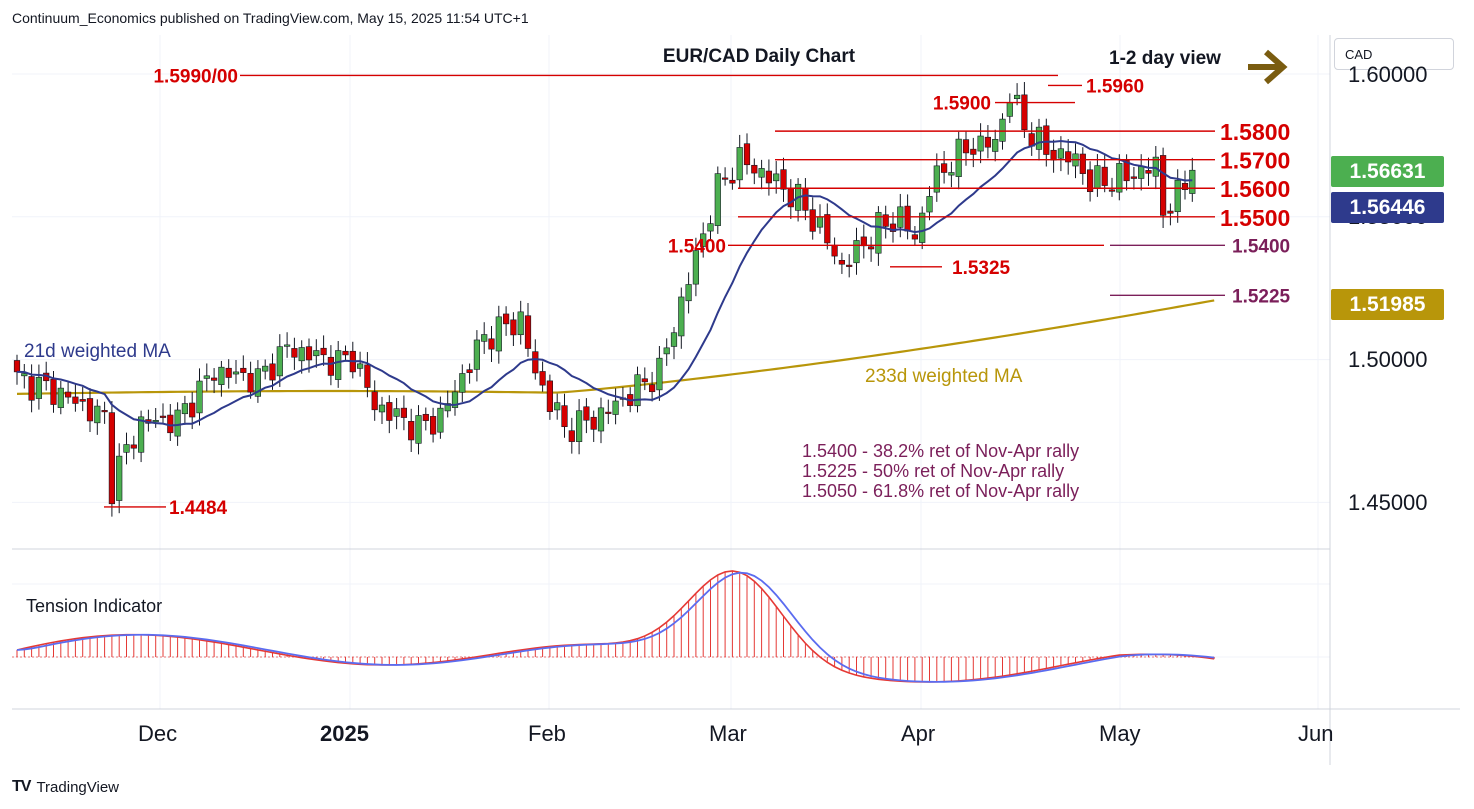 Image resolution: width=1474 pixels, height=809 pixels. What do you see at coordinates (94, 606) in the screenshot?
I see `tension-label: Tension Indicator` at bounding box center [94, 606].